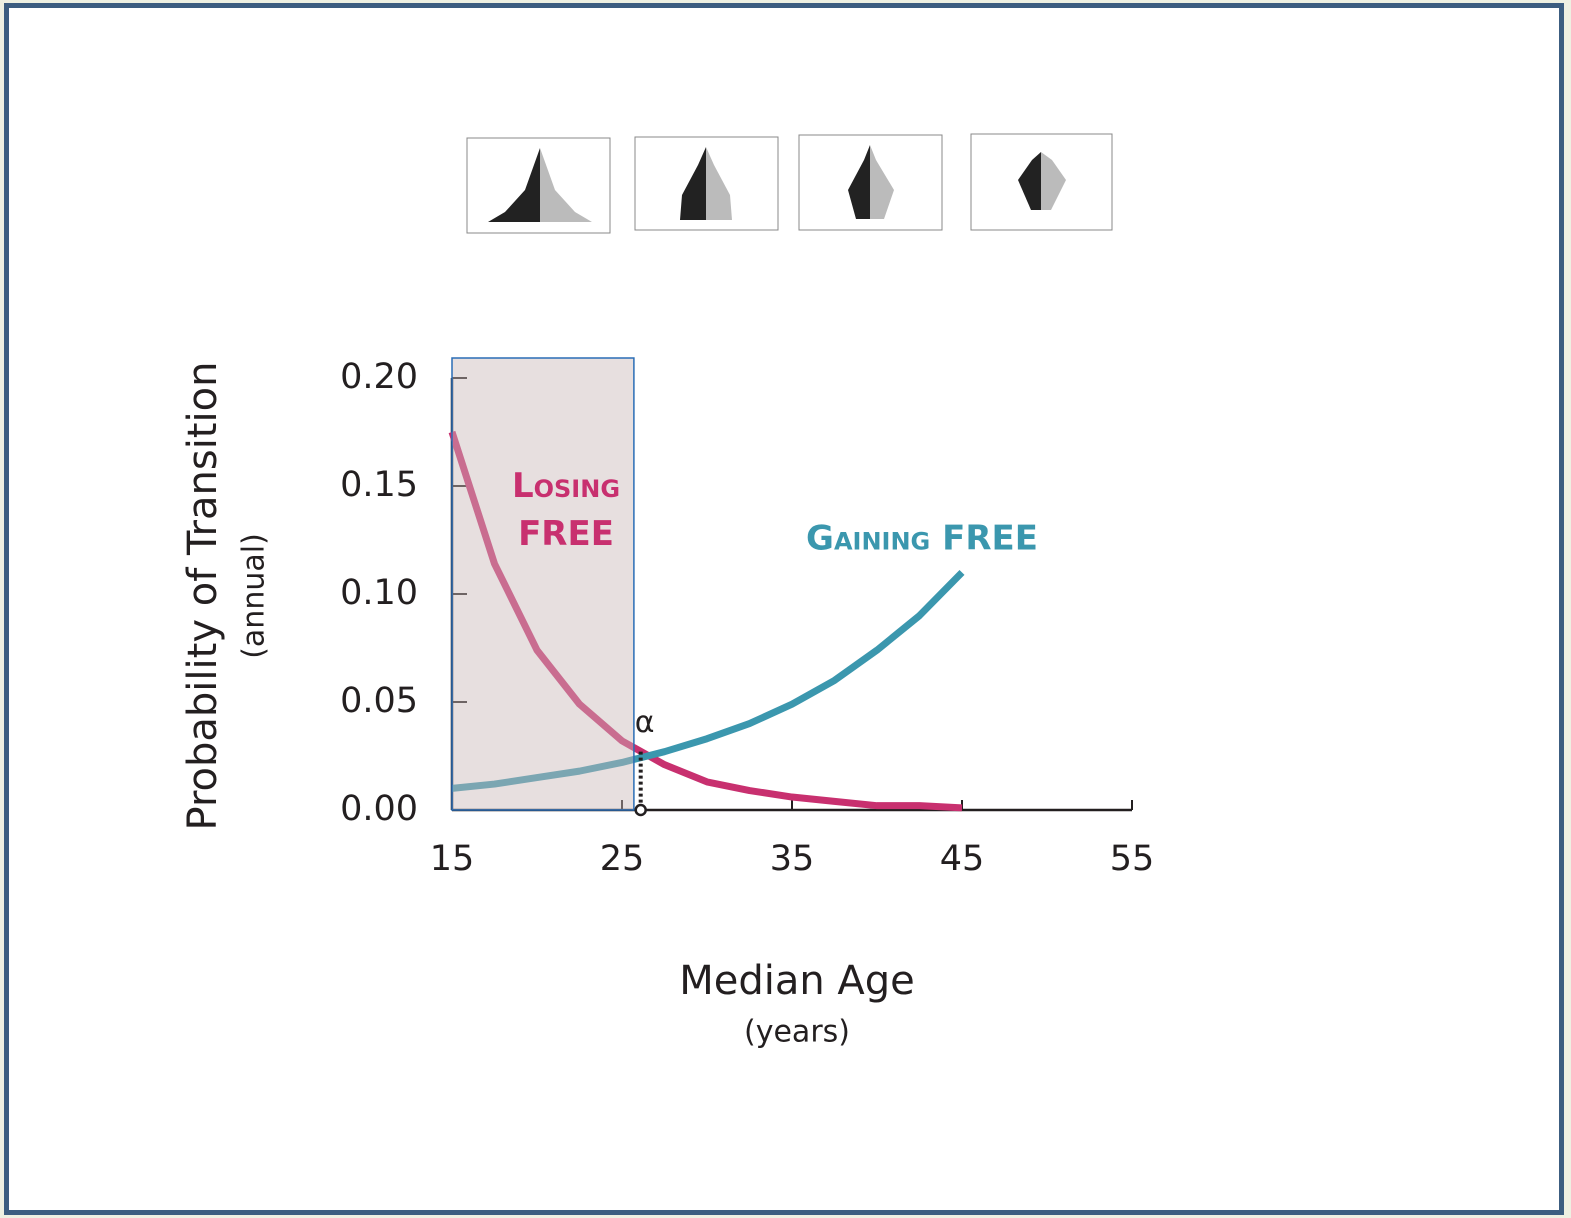 The height and width of the screenshot is (1218, 1571). What do you see at coordinates (379, 809) in the screenshot?
I see `y-tick-label: 0.00` at bounding box center [379, 809].